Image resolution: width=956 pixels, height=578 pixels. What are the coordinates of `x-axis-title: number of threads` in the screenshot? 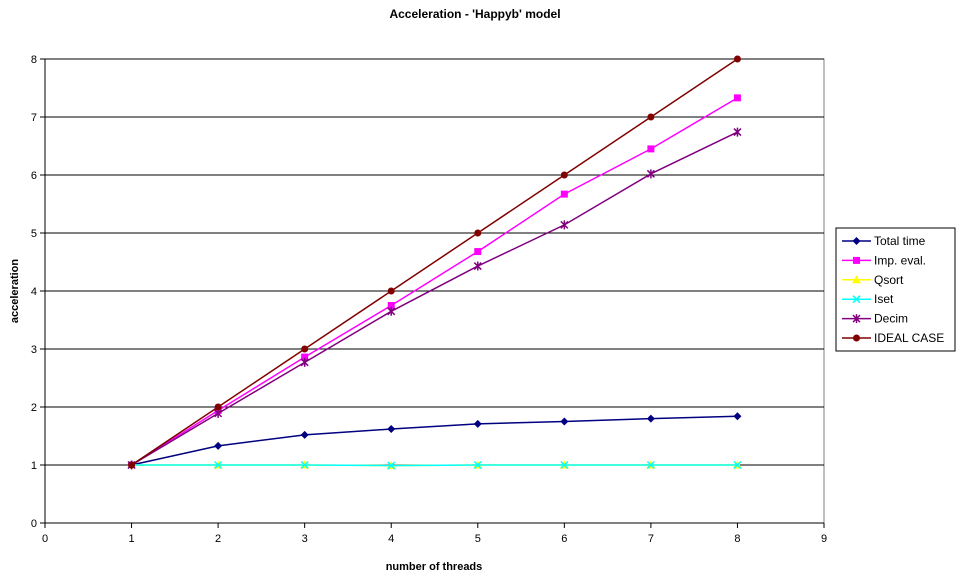 It's located at (434, 567).